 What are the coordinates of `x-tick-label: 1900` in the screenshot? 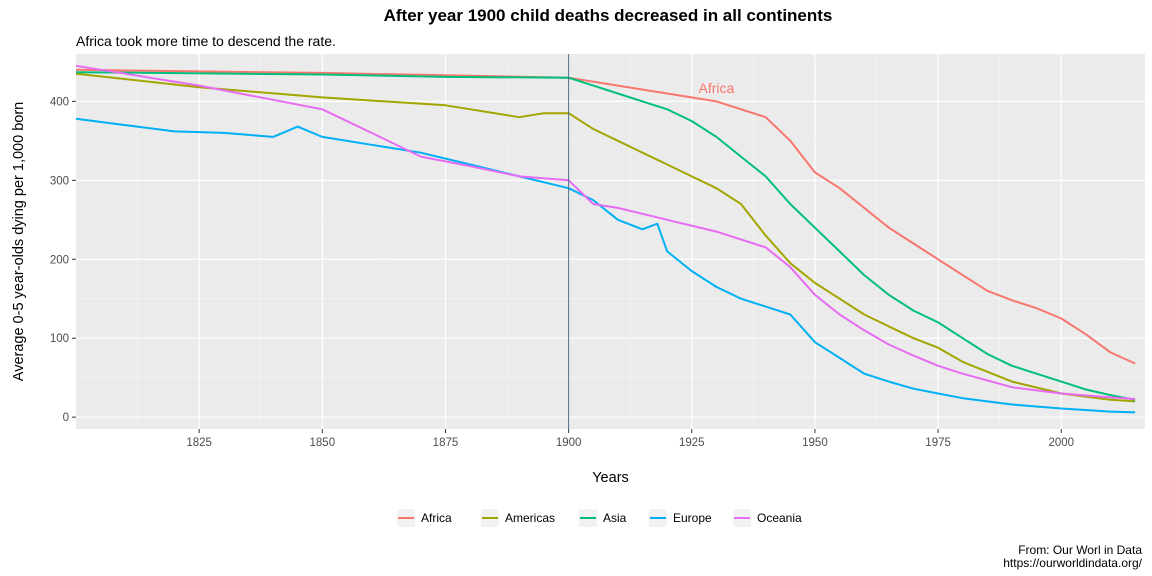 It's located at (569, 443).